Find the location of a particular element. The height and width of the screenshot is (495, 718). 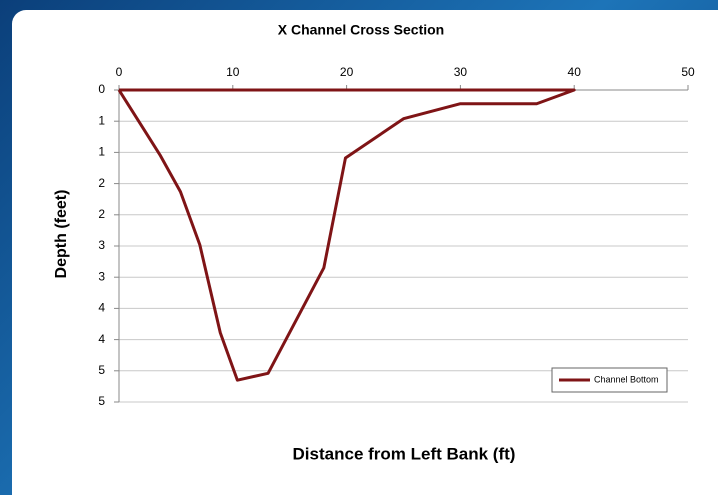

x-tick-label: 30 is located at coordinates (461, 72).